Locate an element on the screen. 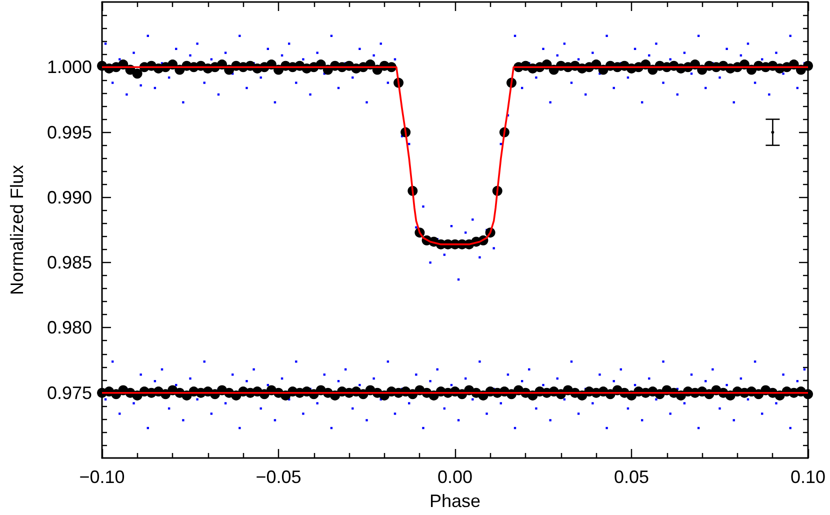 This screenshot has height=515, width=830. y-tick-label: 0.995 is located at coordinates (69, 132).